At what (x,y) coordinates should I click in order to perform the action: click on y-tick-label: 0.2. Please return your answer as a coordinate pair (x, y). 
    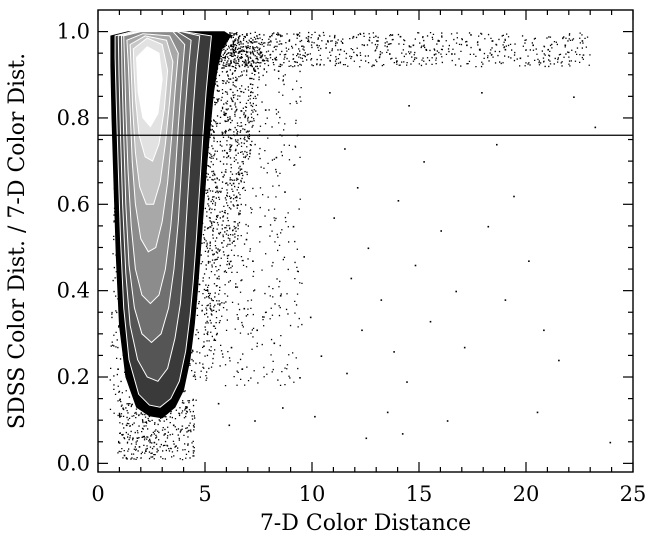
    Looking at the image, I should click on (73, 377).